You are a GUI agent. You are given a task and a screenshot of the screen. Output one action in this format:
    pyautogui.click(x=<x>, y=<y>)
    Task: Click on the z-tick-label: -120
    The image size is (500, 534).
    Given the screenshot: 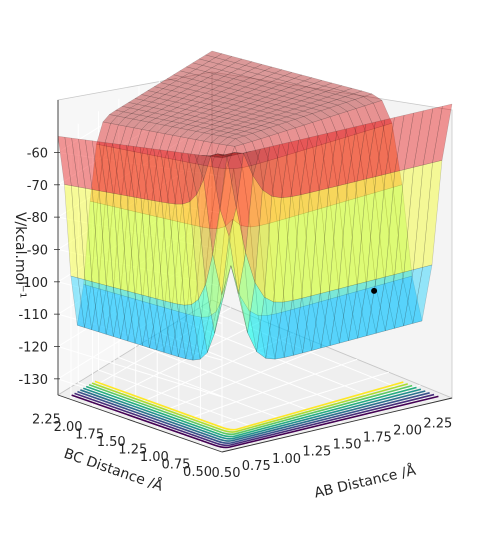 What is the action you would take?
    pyautogui.click(x=33, y=347)
    